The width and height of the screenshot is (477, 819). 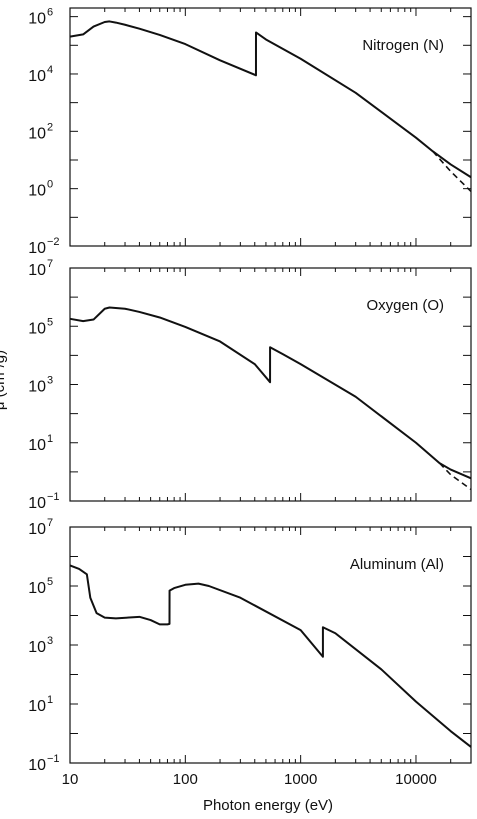 I want to click on y-tick-exponent: 4, so click(x=50, y=70).